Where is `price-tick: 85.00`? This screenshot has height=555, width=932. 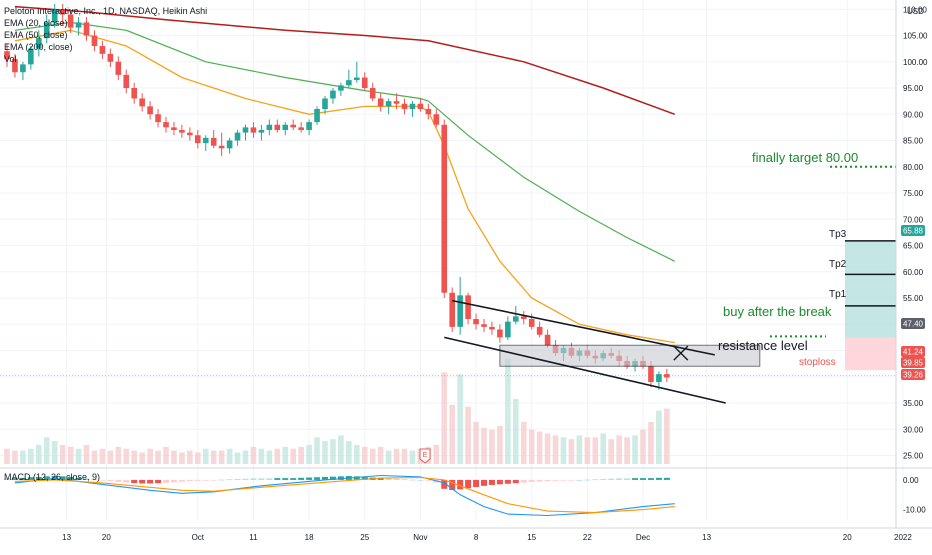
price-tick: 85.00 is located at coordinates (913, 141).